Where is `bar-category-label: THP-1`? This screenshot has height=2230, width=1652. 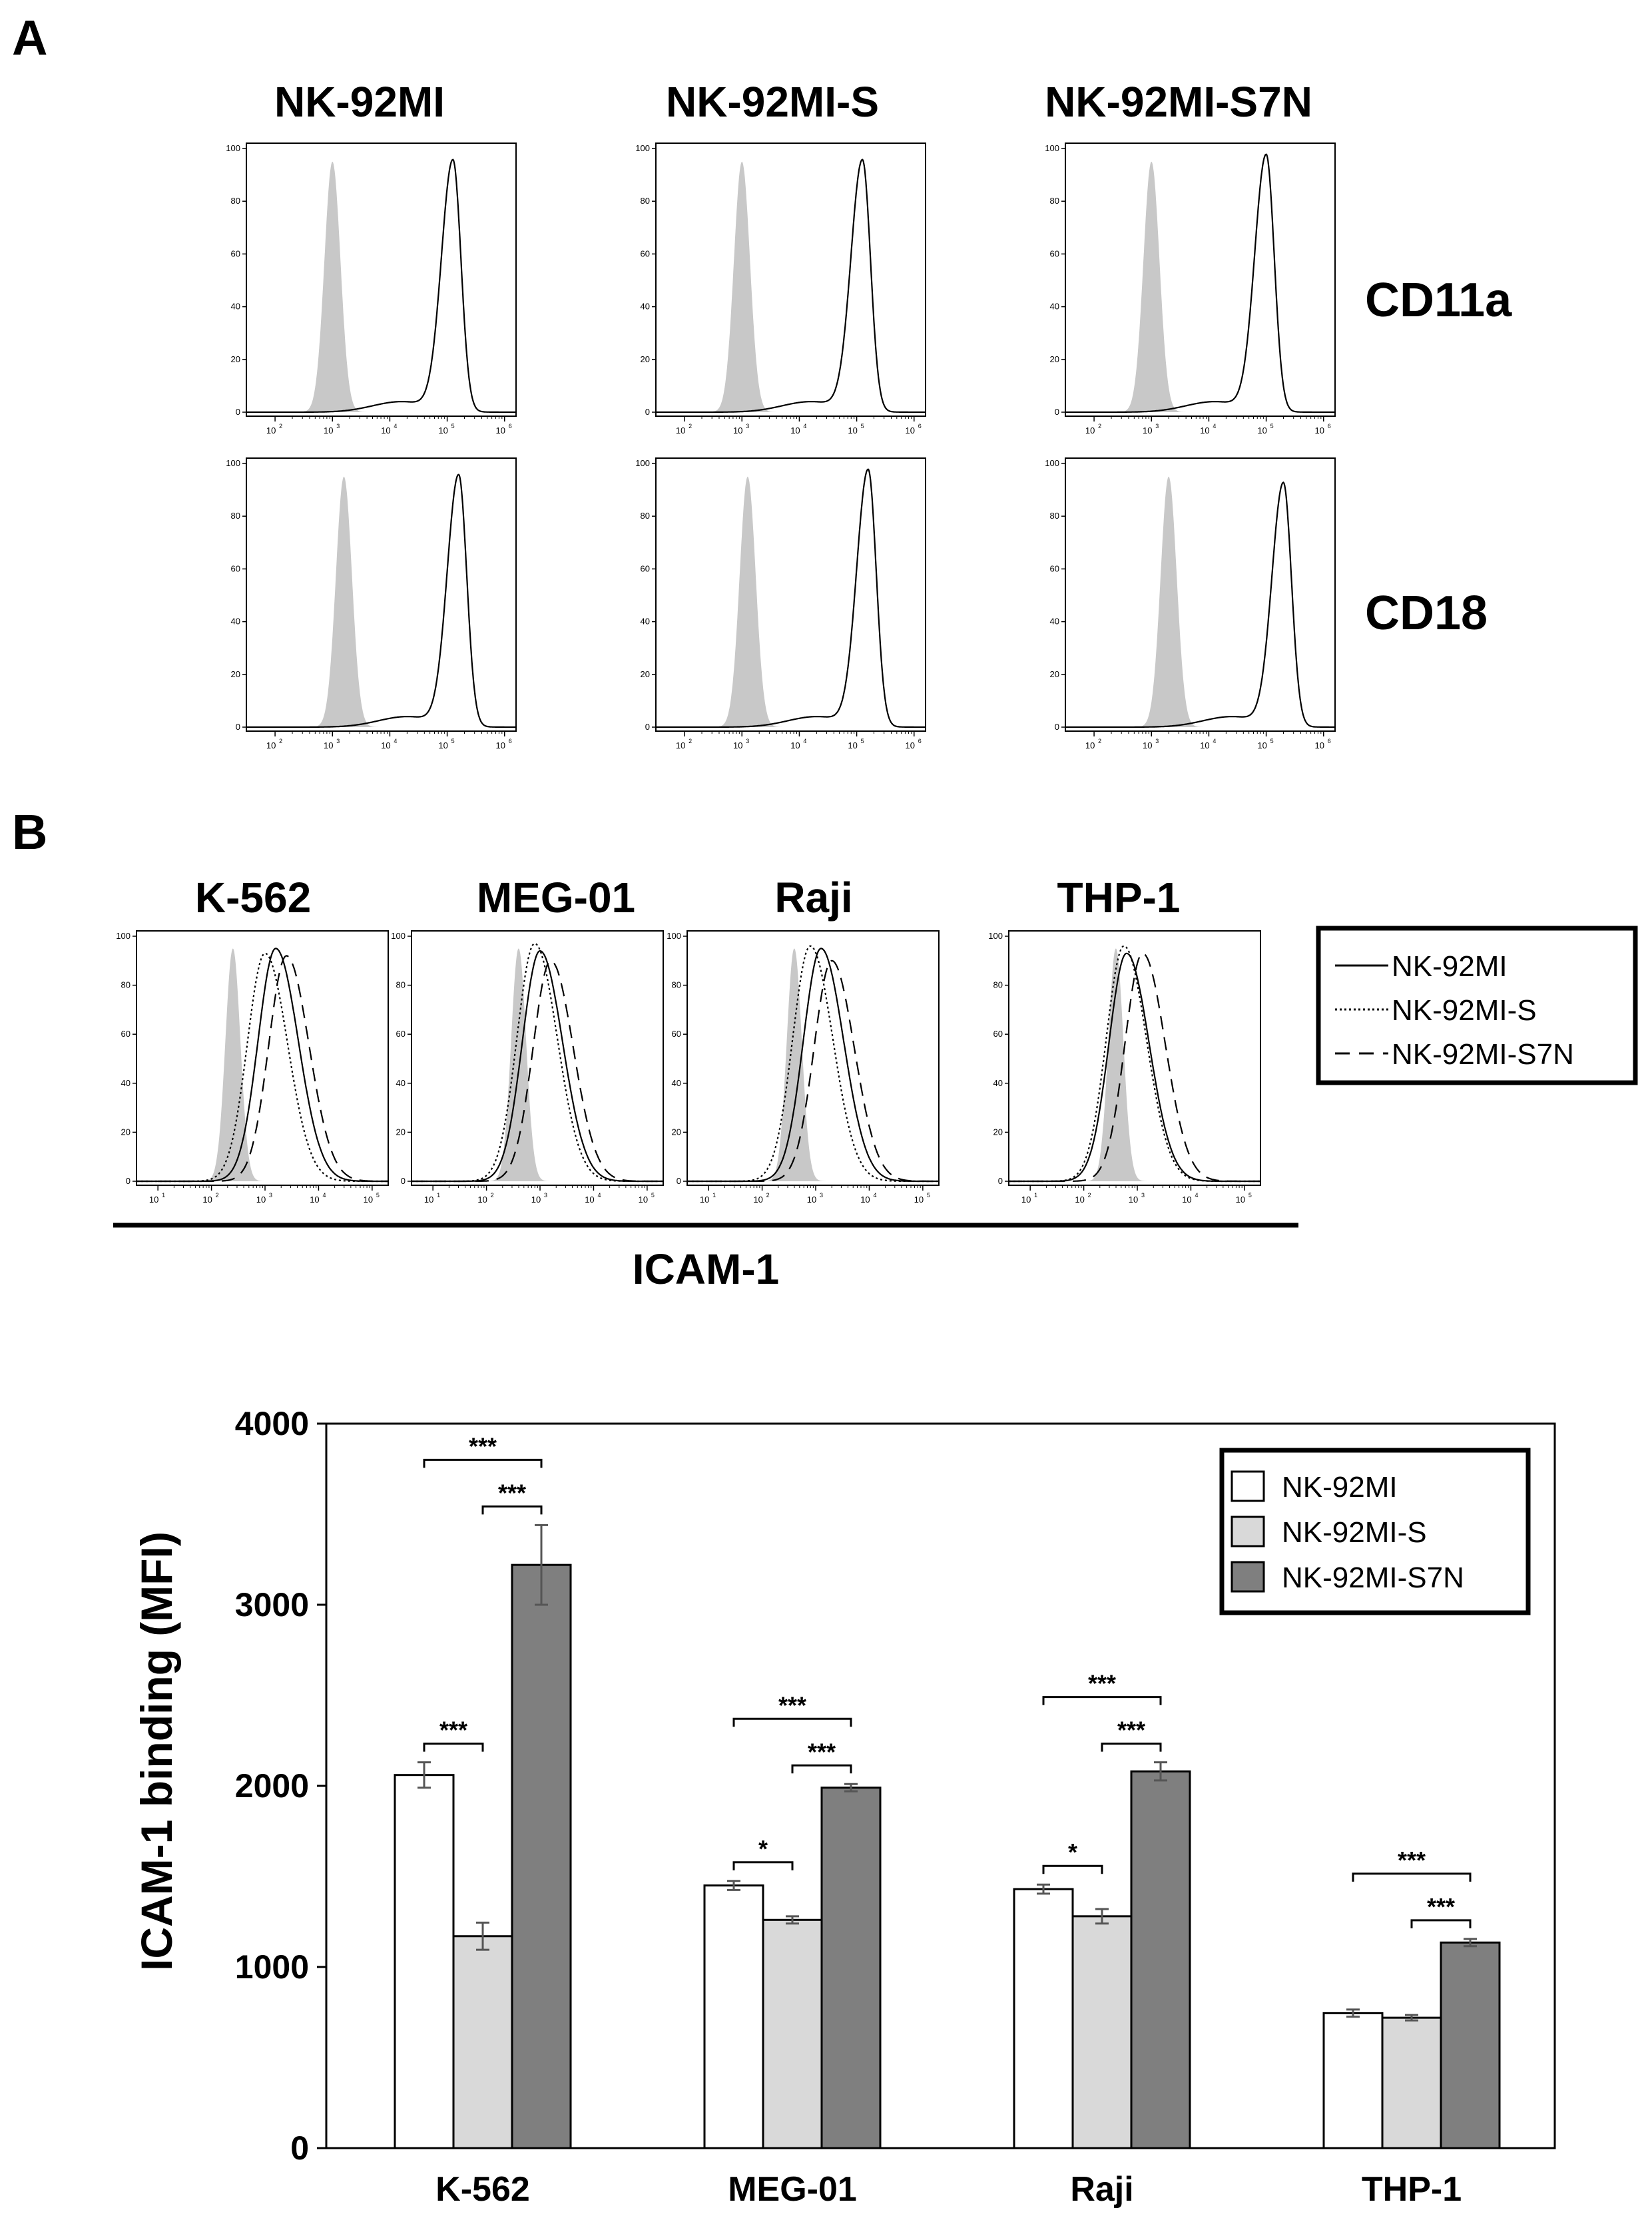
bar-category-label: THP-1 is located at coordinates (1412, 2189).